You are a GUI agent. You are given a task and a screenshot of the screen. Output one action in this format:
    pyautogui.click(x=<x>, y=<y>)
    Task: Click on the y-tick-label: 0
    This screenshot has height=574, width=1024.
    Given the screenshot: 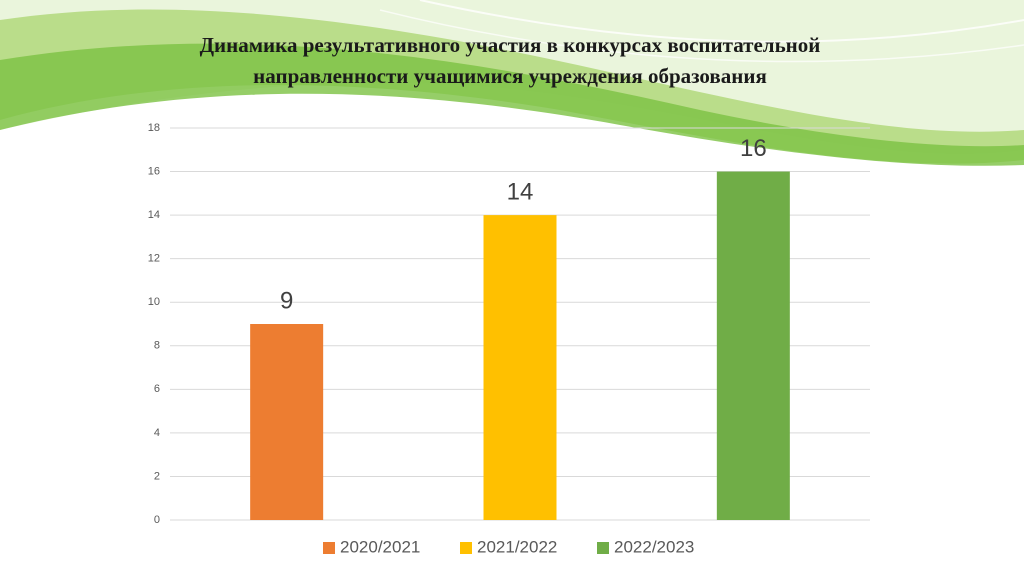 What is the action you would take?
    pyautogui.click(x=157, y=520)
    